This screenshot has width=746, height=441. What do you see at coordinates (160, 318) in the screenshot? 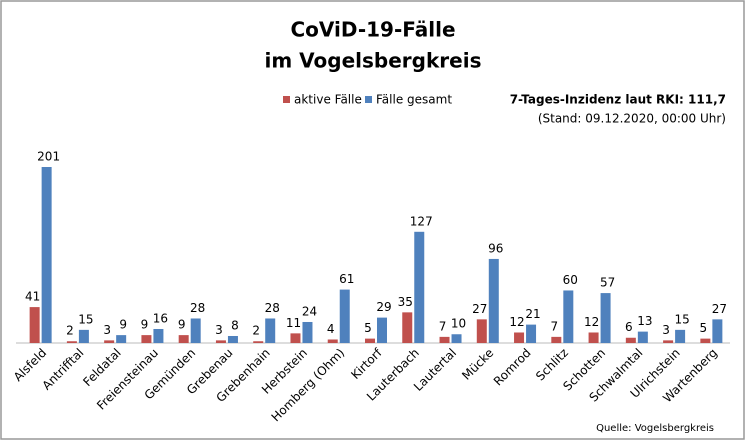
I see `value-label: 16` at bounding box center [160, 318].